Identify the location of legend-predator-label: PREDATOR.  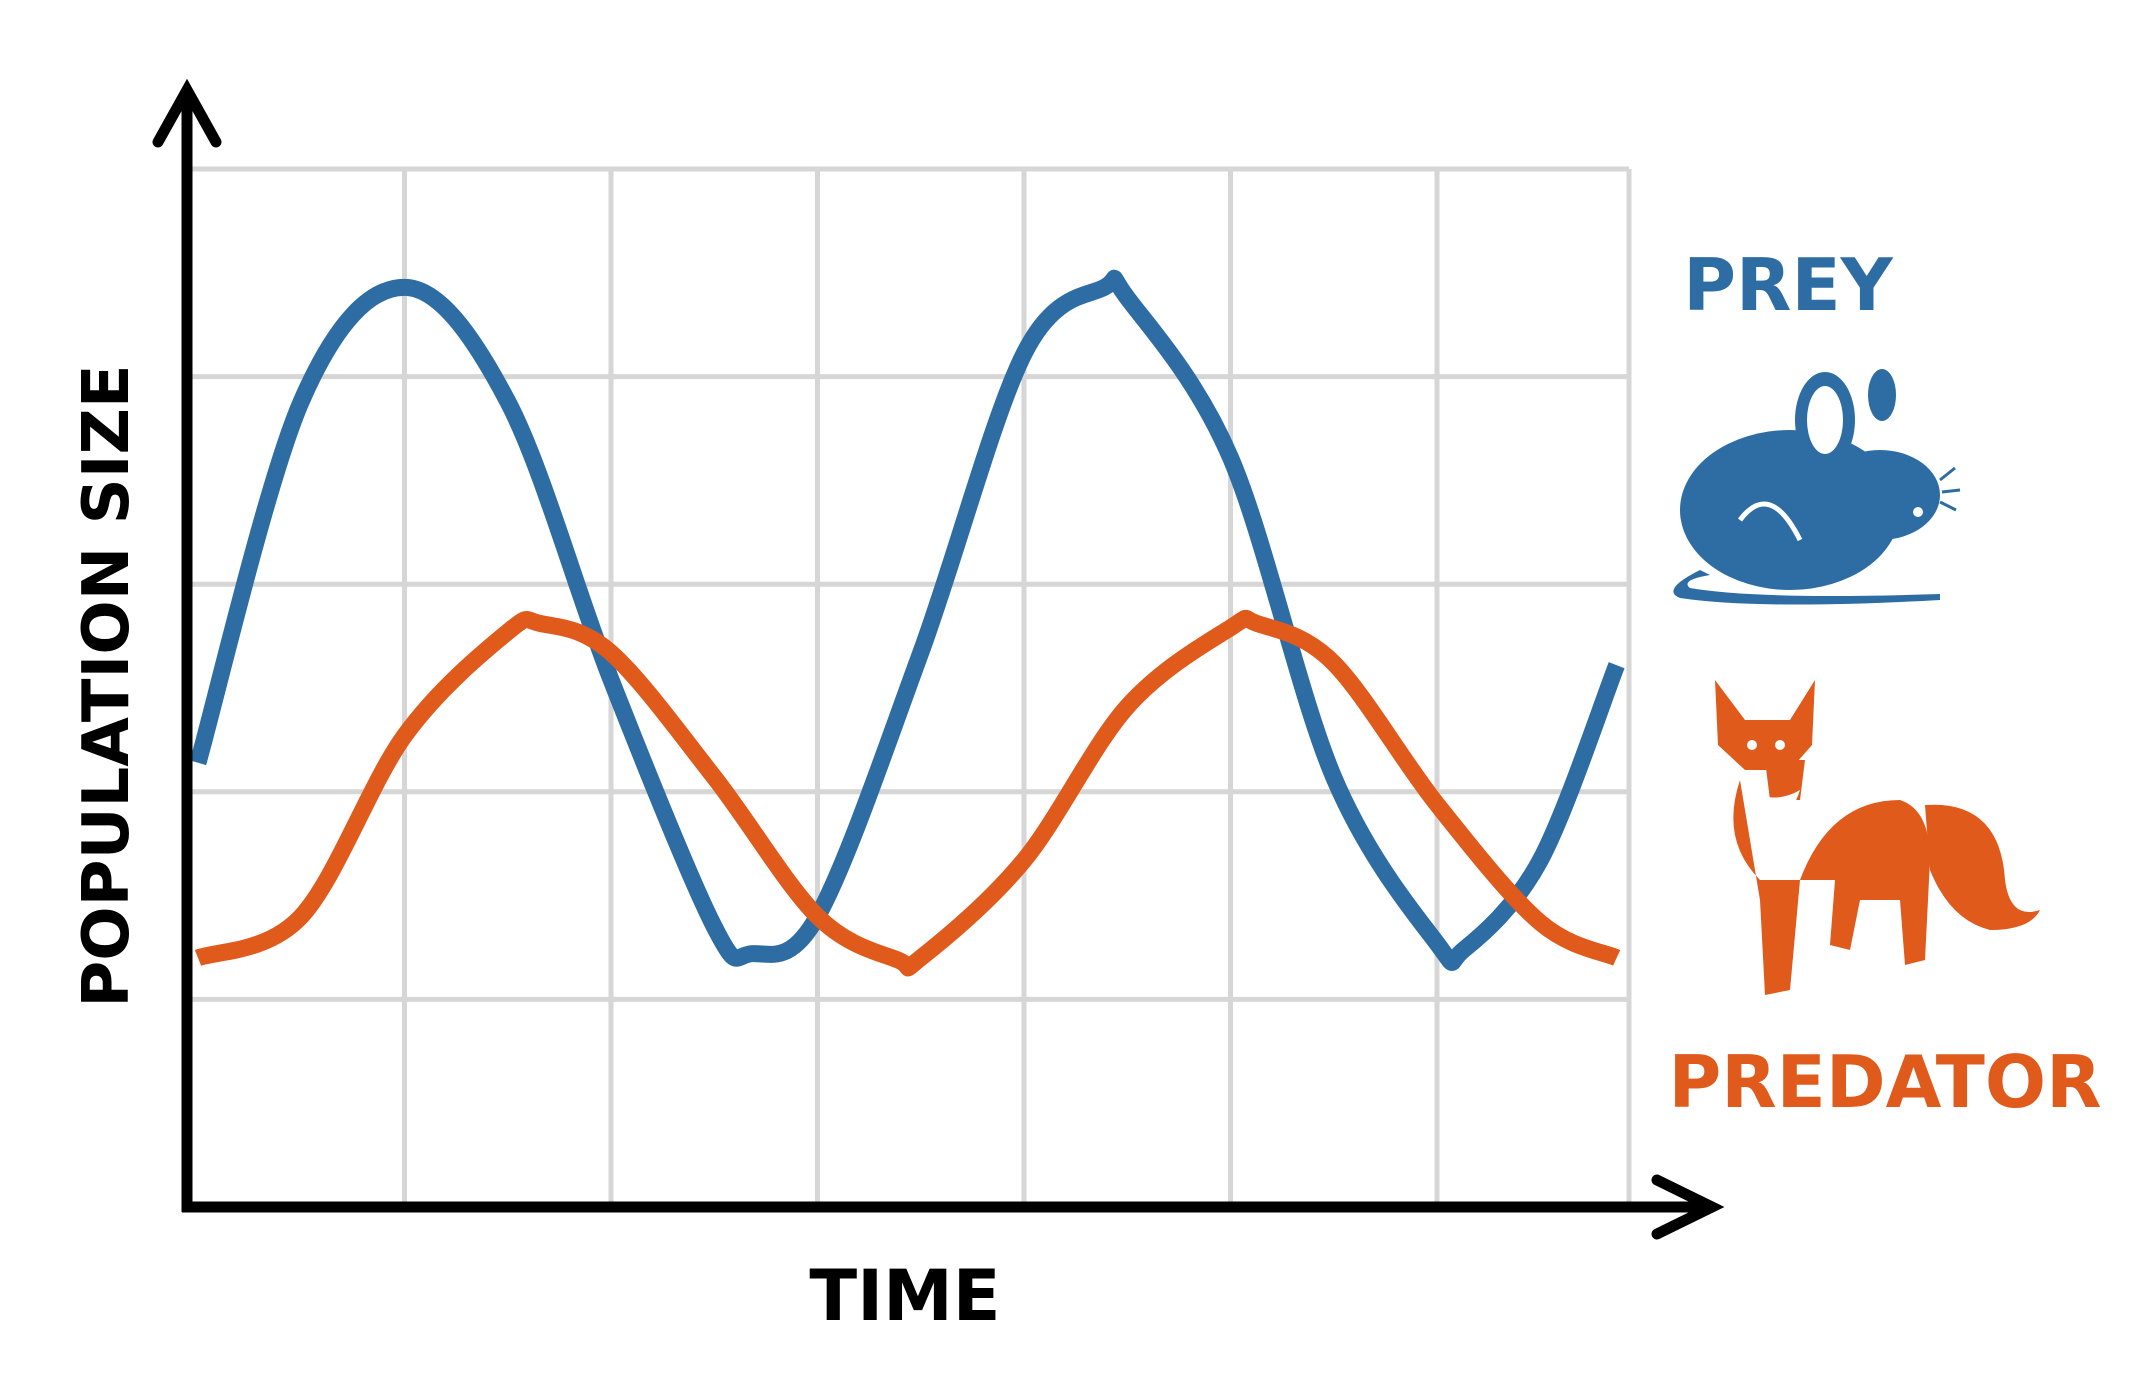
(1884, 1082).